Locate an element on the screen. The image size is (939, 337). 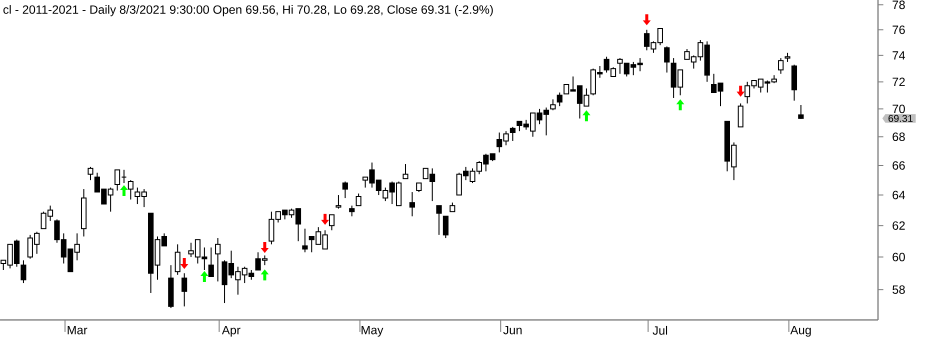
y-tick-label: 60 is located at coordinates (898, 257).